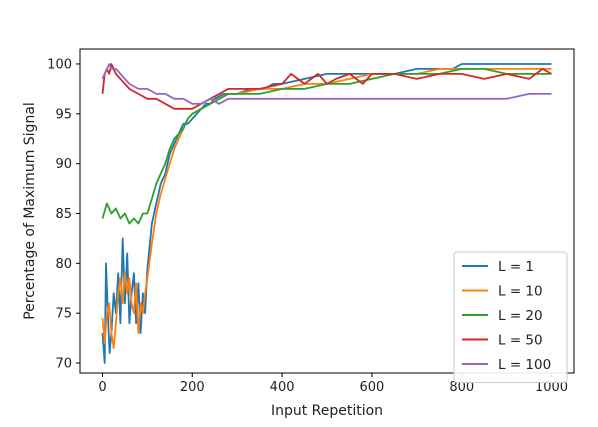 The width and height of the screenshot is (598, 427). I want to click on legend-label: L = 10, so click(520, 292).